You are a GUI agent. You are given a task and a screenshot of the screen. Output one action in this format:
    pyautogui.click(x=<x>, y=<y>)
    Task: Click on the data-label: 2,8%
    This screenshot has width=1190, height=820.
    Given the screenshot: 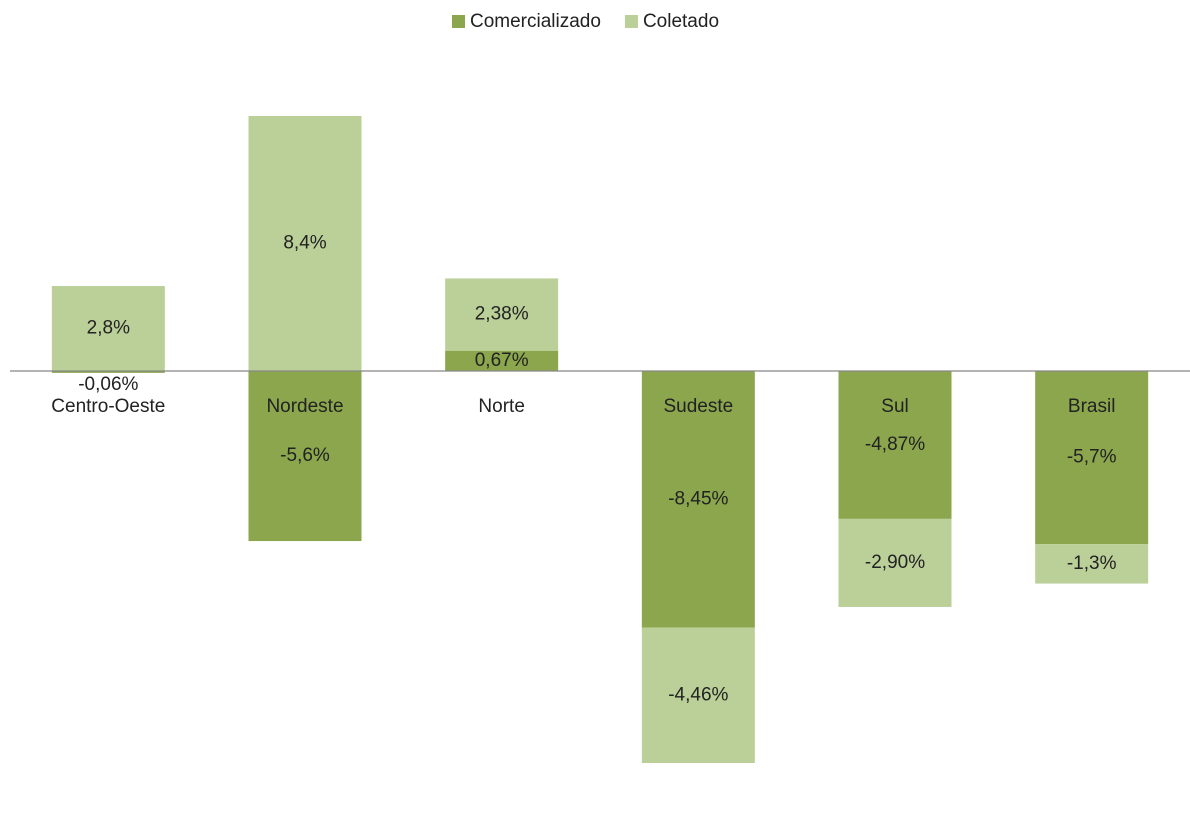 What is the action you would take?
    pyautogui.click(x=108, y=328)
    